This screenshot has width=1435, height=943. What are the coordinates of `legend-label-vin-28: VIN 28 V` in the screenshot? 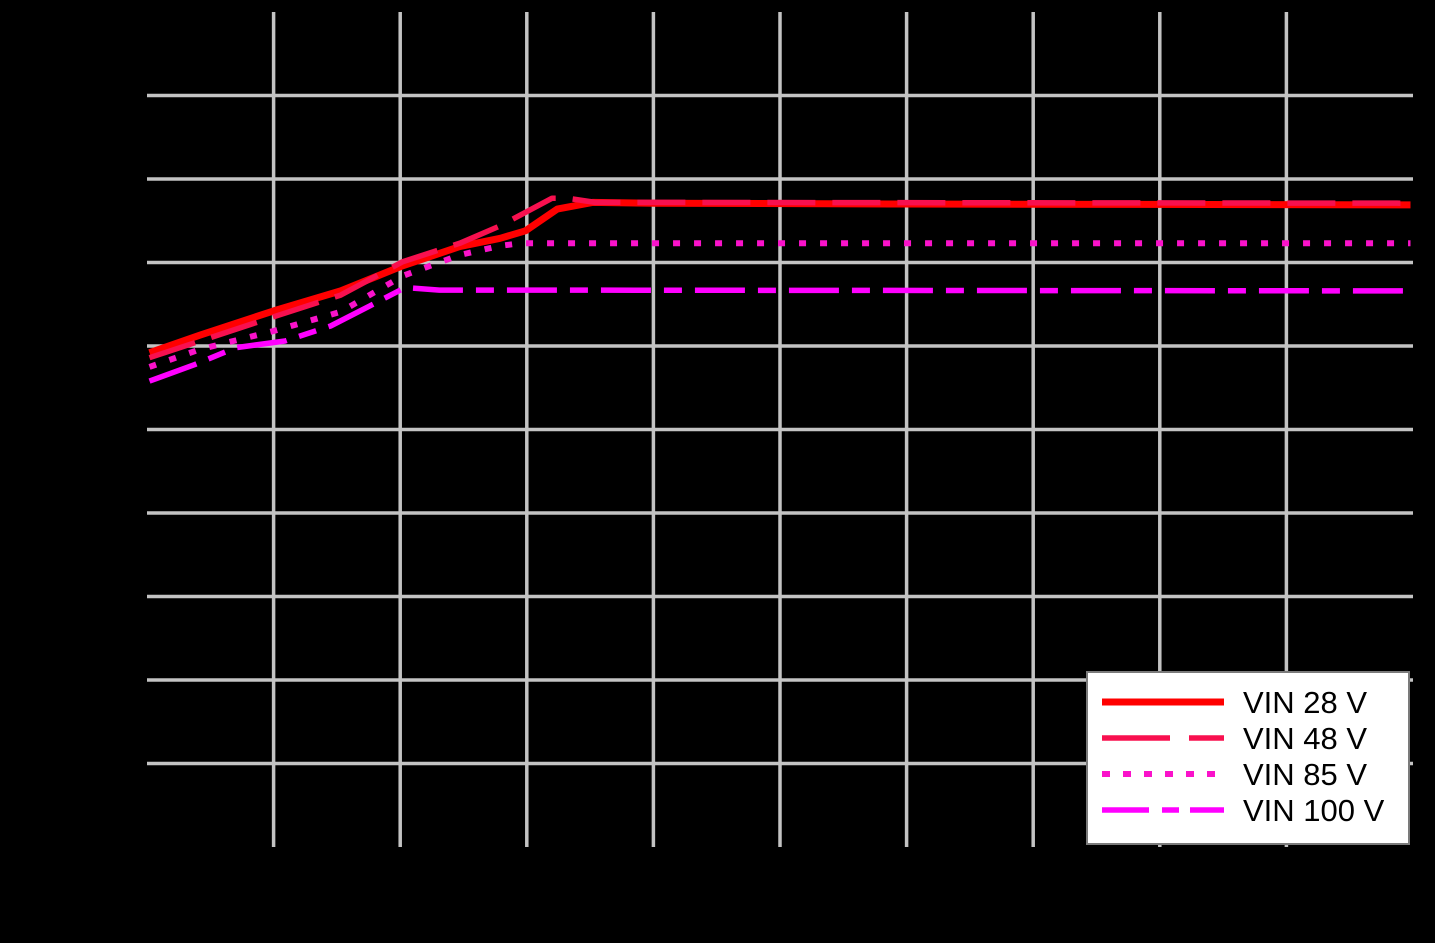 It's located at (1305, 702).